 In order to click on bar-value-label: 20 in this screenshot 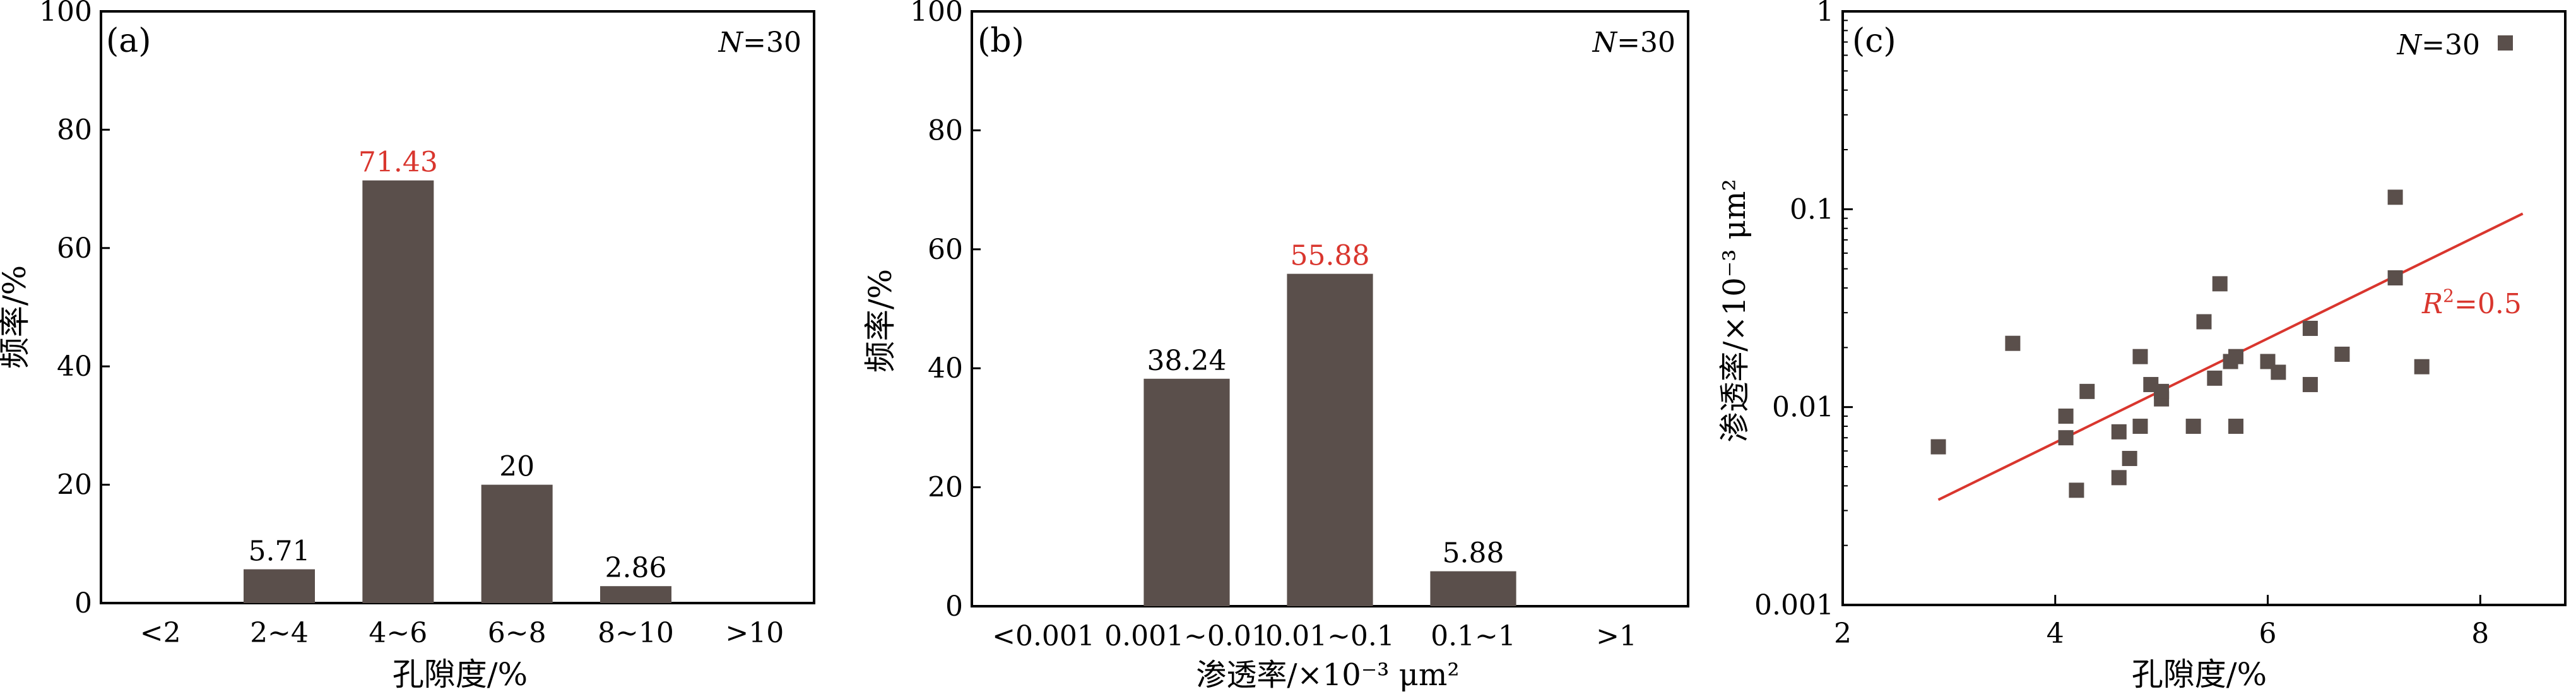, I will do `click(517, 467)`.